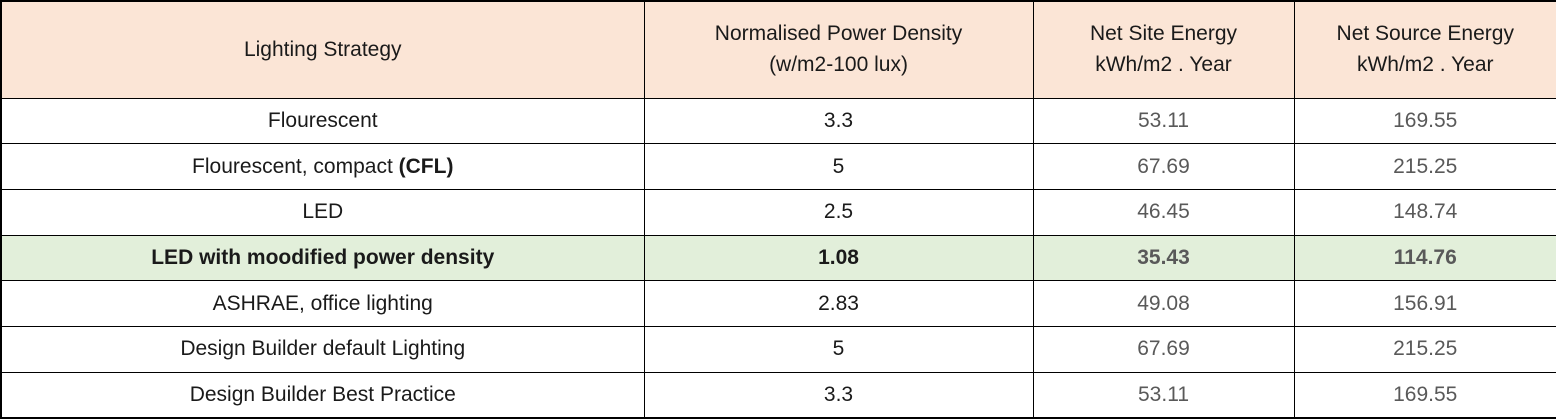 The height and width of the screenshot is (419, 1556). Describe the element at coordinates (1424, 212) in the screenshot. I see `cell-net-source-energy: 148.74` at that location.